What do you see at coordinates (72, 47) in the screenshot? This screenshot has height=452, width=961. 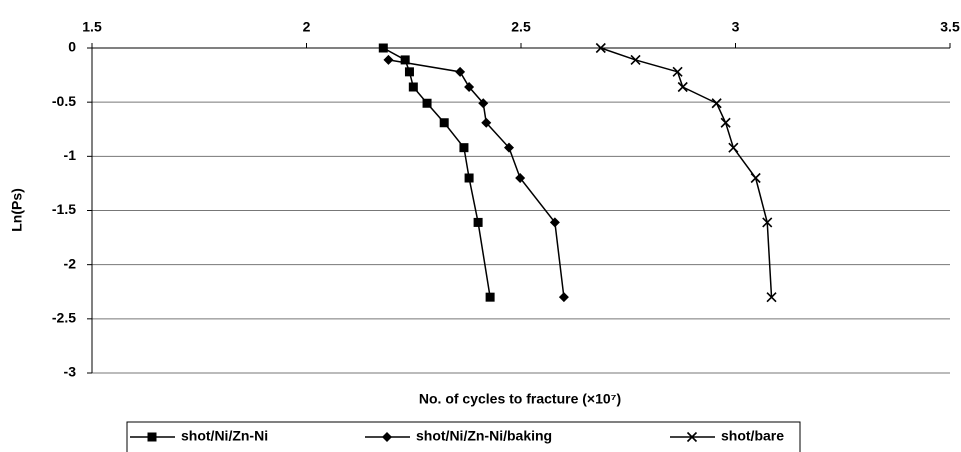 I see `y-tick-label: 0` at bounding box center [72, 47].